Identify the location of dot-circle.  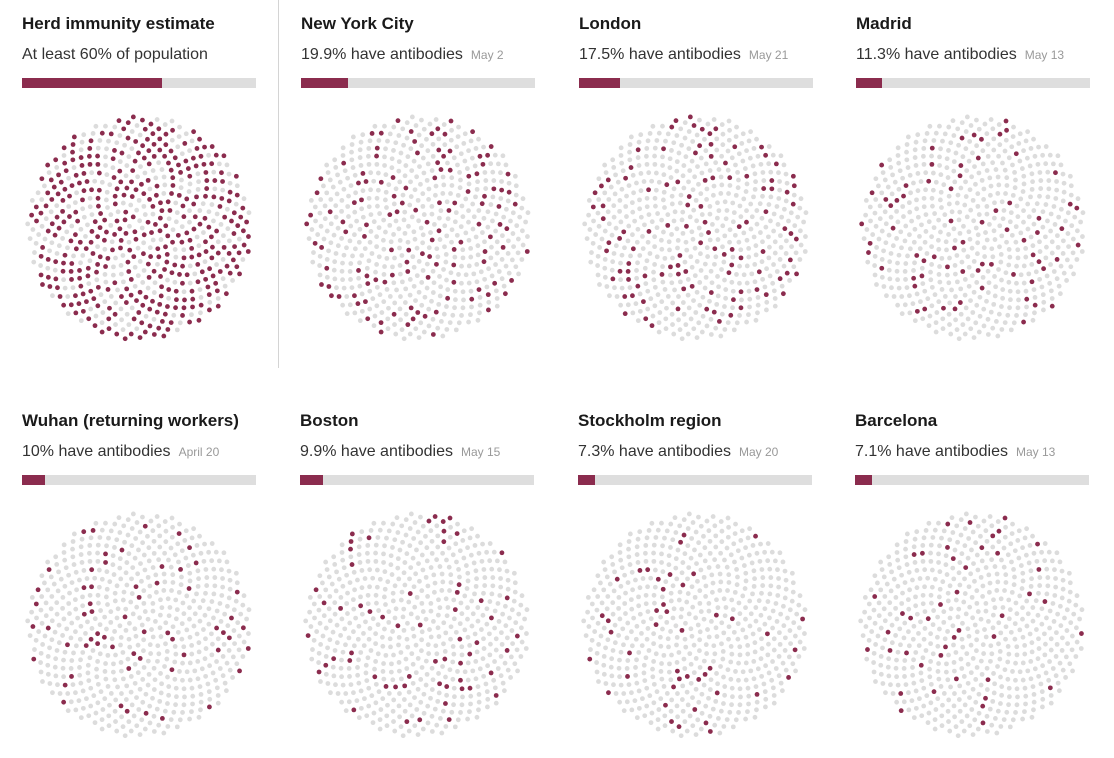
(138, 228).